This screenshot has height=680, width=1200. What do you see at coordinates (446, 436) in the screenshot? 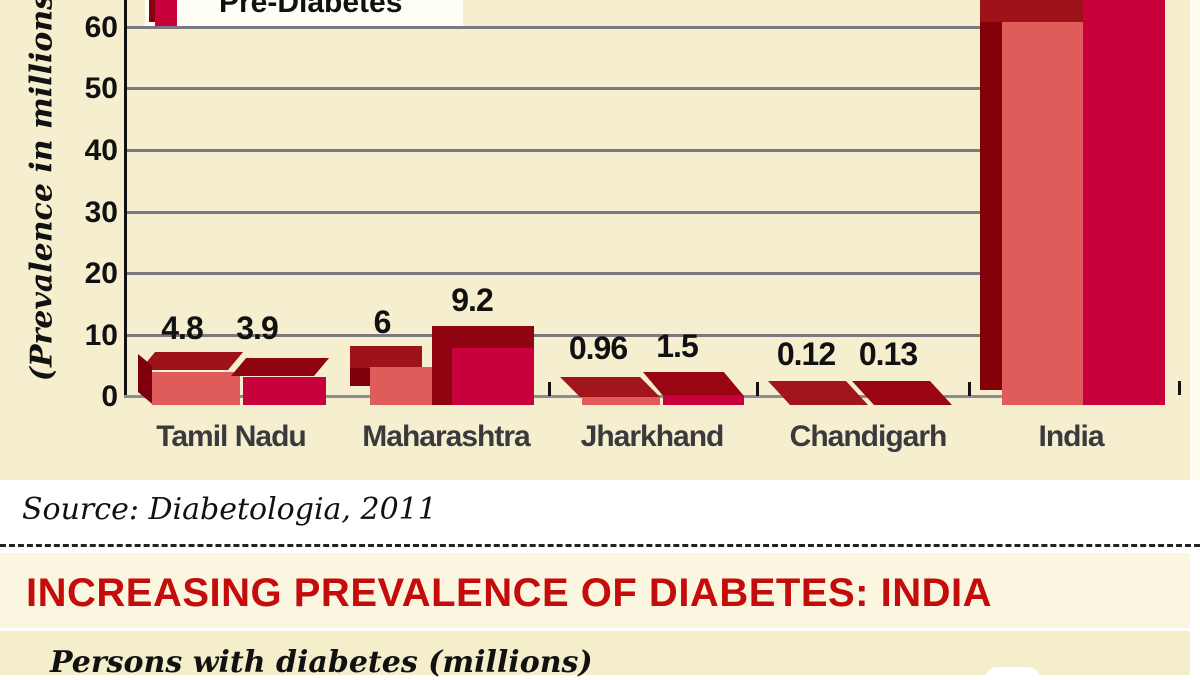
I see `category-label-maharashtra: Maharashtra` at bounding box center [446, 436].